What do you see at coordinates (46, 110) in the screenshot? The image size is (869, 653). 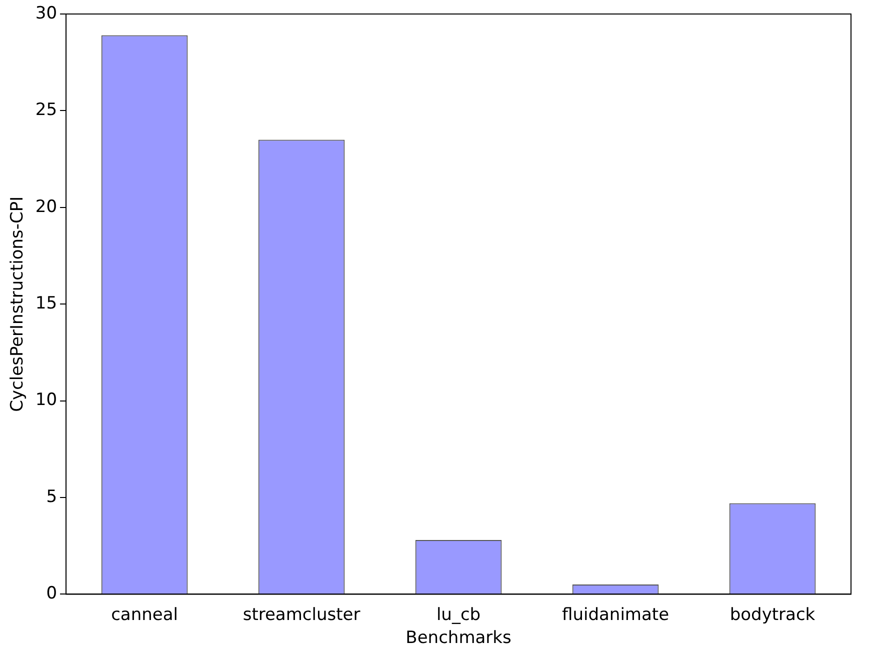 I see `y-tick-label: 25` at bounding box center [46, 110].